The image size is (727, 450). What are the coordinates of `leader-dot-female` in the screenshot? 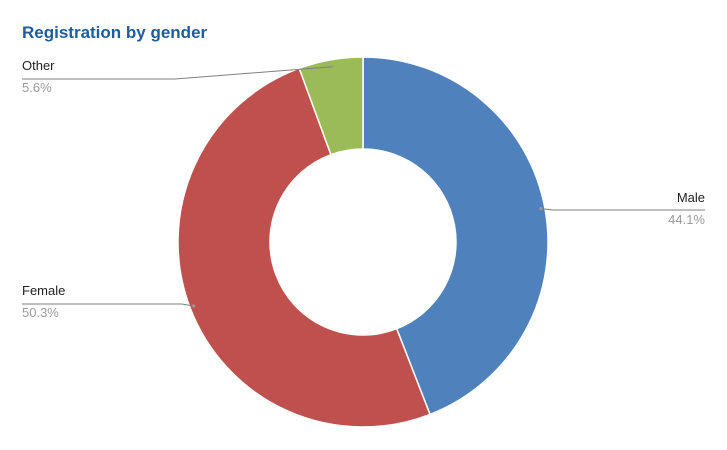 It's located at (194, 306).